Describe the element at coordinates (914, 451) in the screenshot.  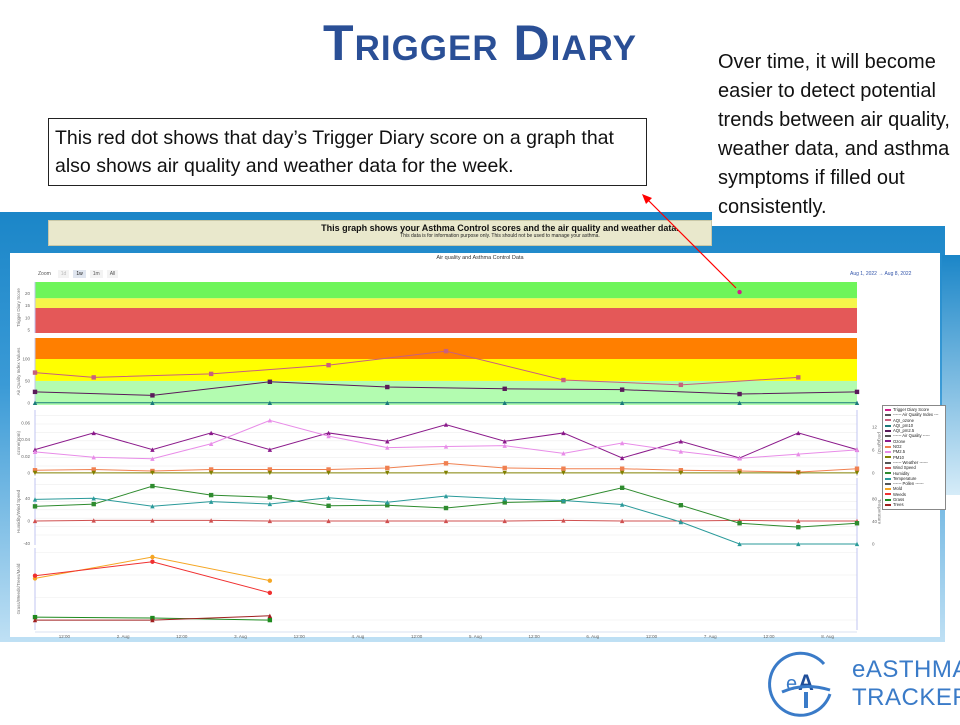
I see `legend-item: PM2.5` at that location.